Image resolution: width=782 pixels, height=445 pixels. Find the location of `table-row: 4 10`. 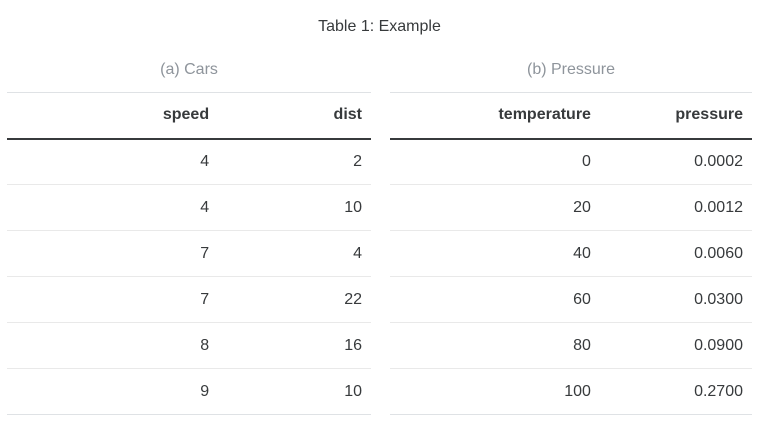

table-row: 4 10 is located at coordinates (189, 207).